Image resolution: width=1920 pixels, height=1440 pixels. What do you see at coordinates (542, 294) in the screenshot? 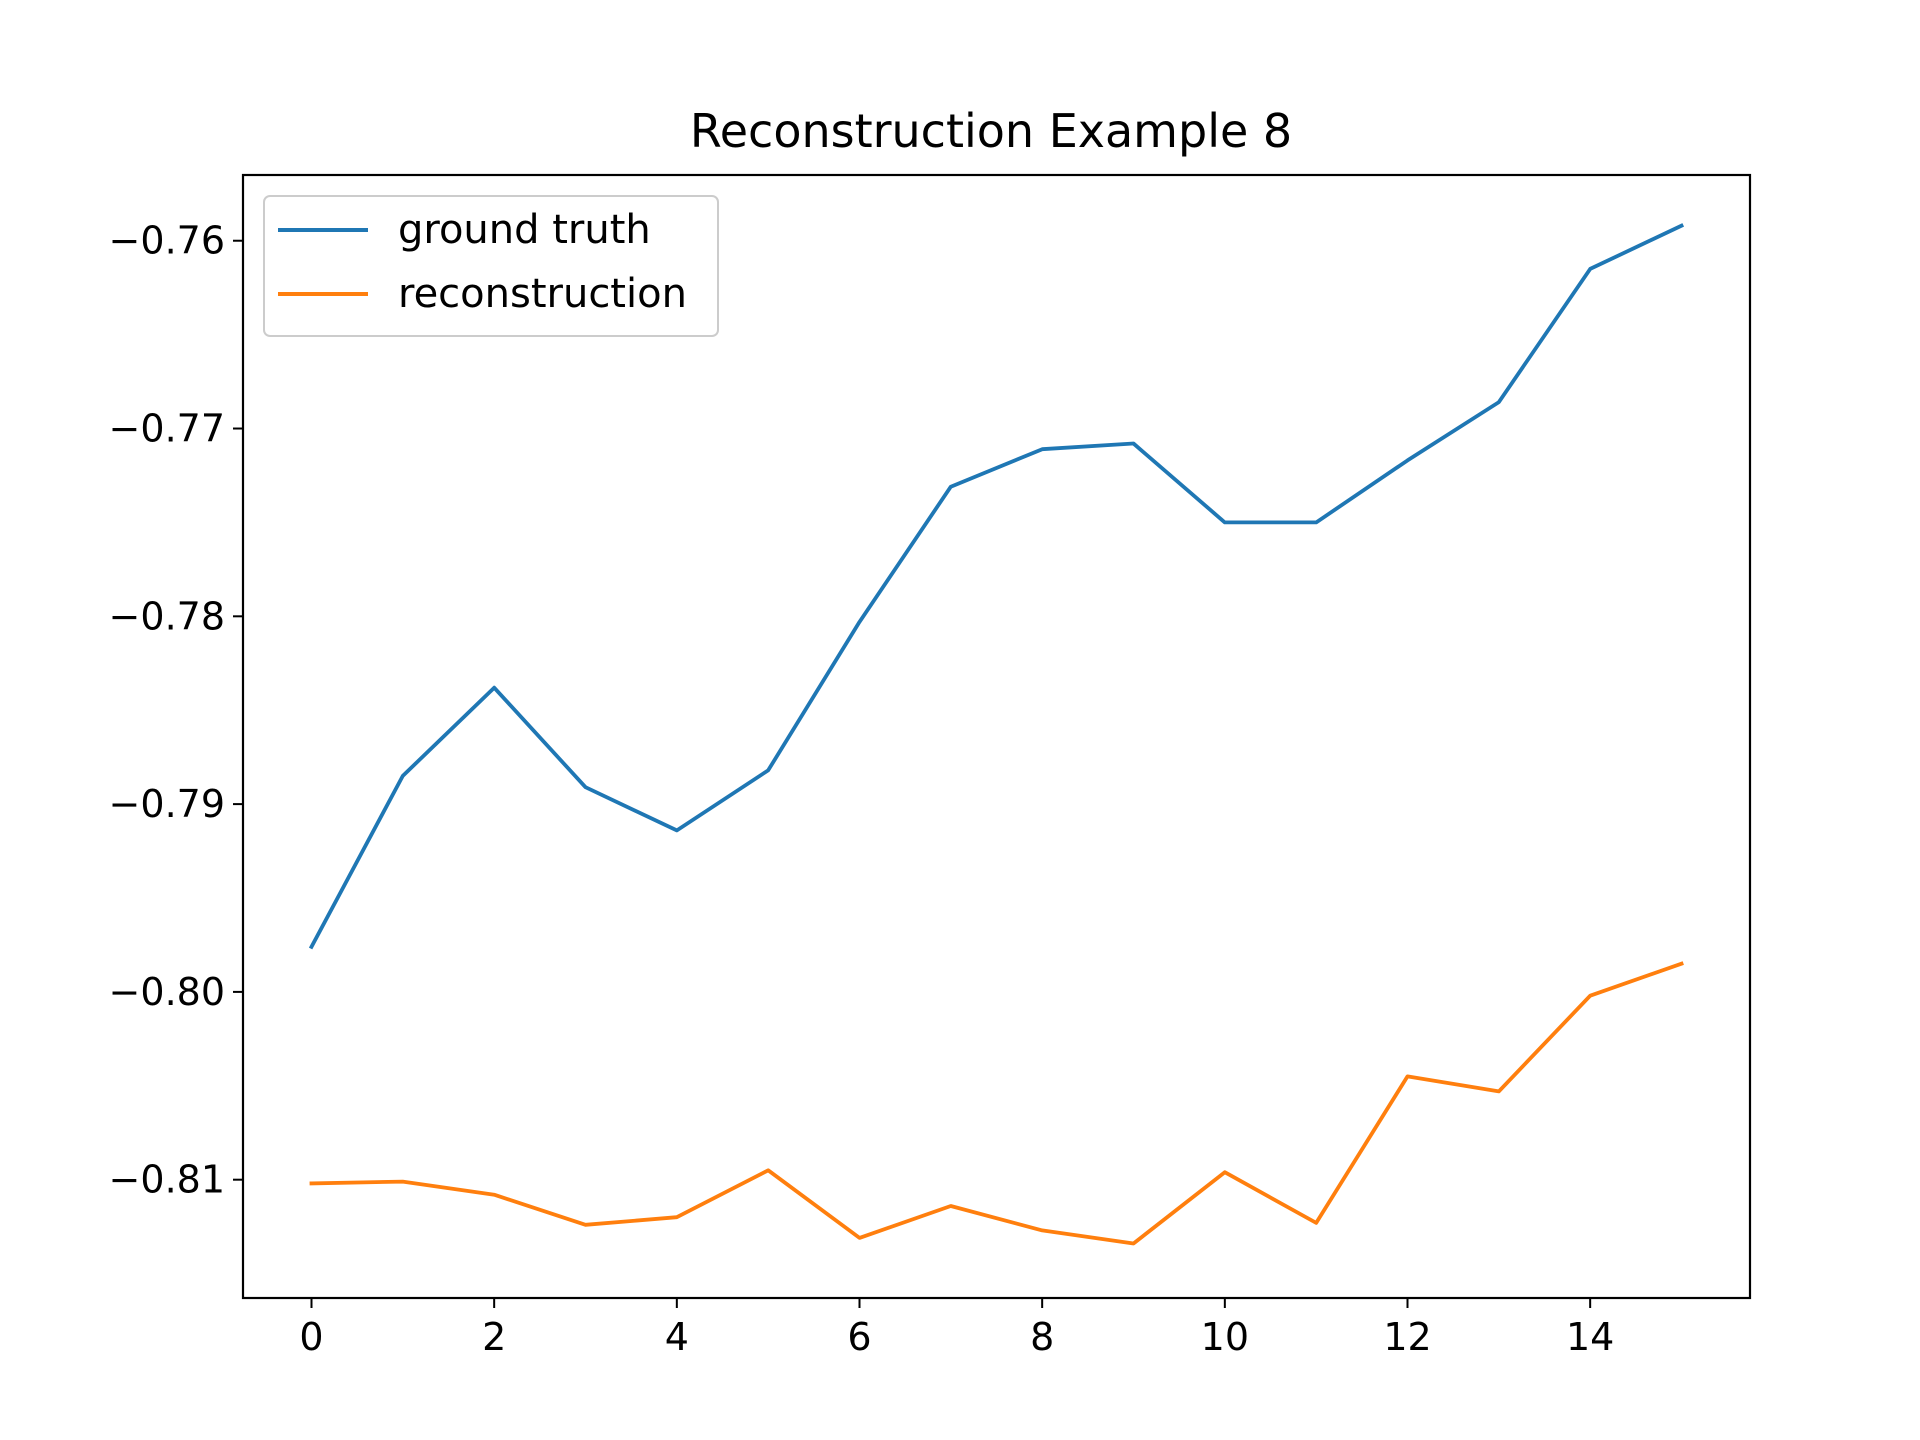
I see `legend-label: reconstruction` at bounding box center [542, 294].